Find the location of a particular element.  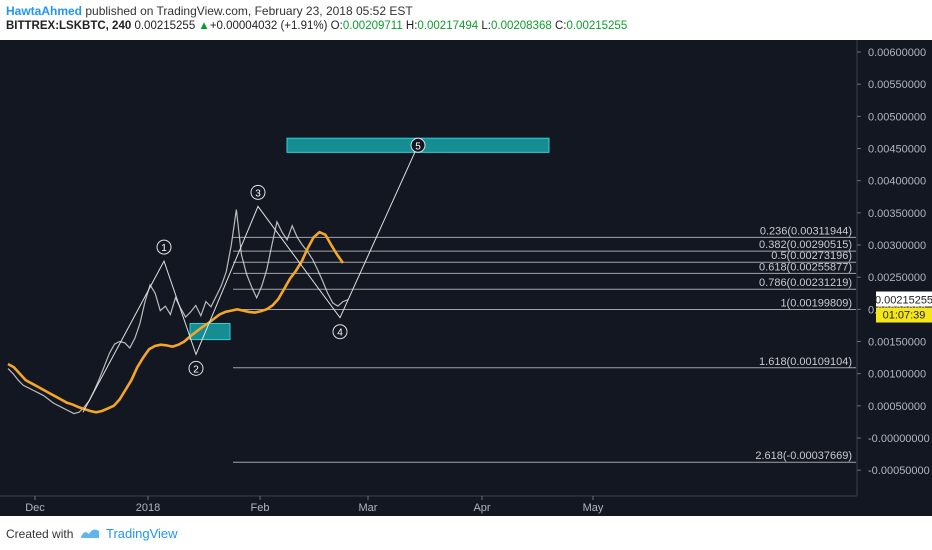

wave-label: 3 is located at coordinates (258, 193).